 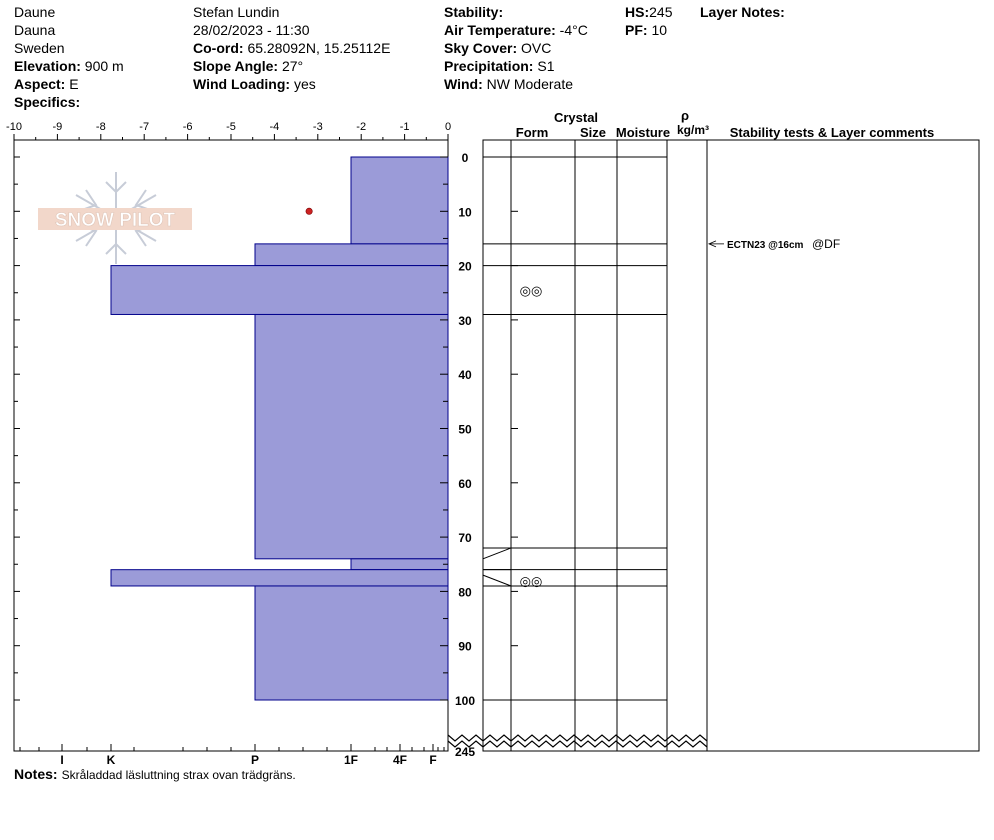 I want to click on stability: Stability:, so click(x=473, y=12).